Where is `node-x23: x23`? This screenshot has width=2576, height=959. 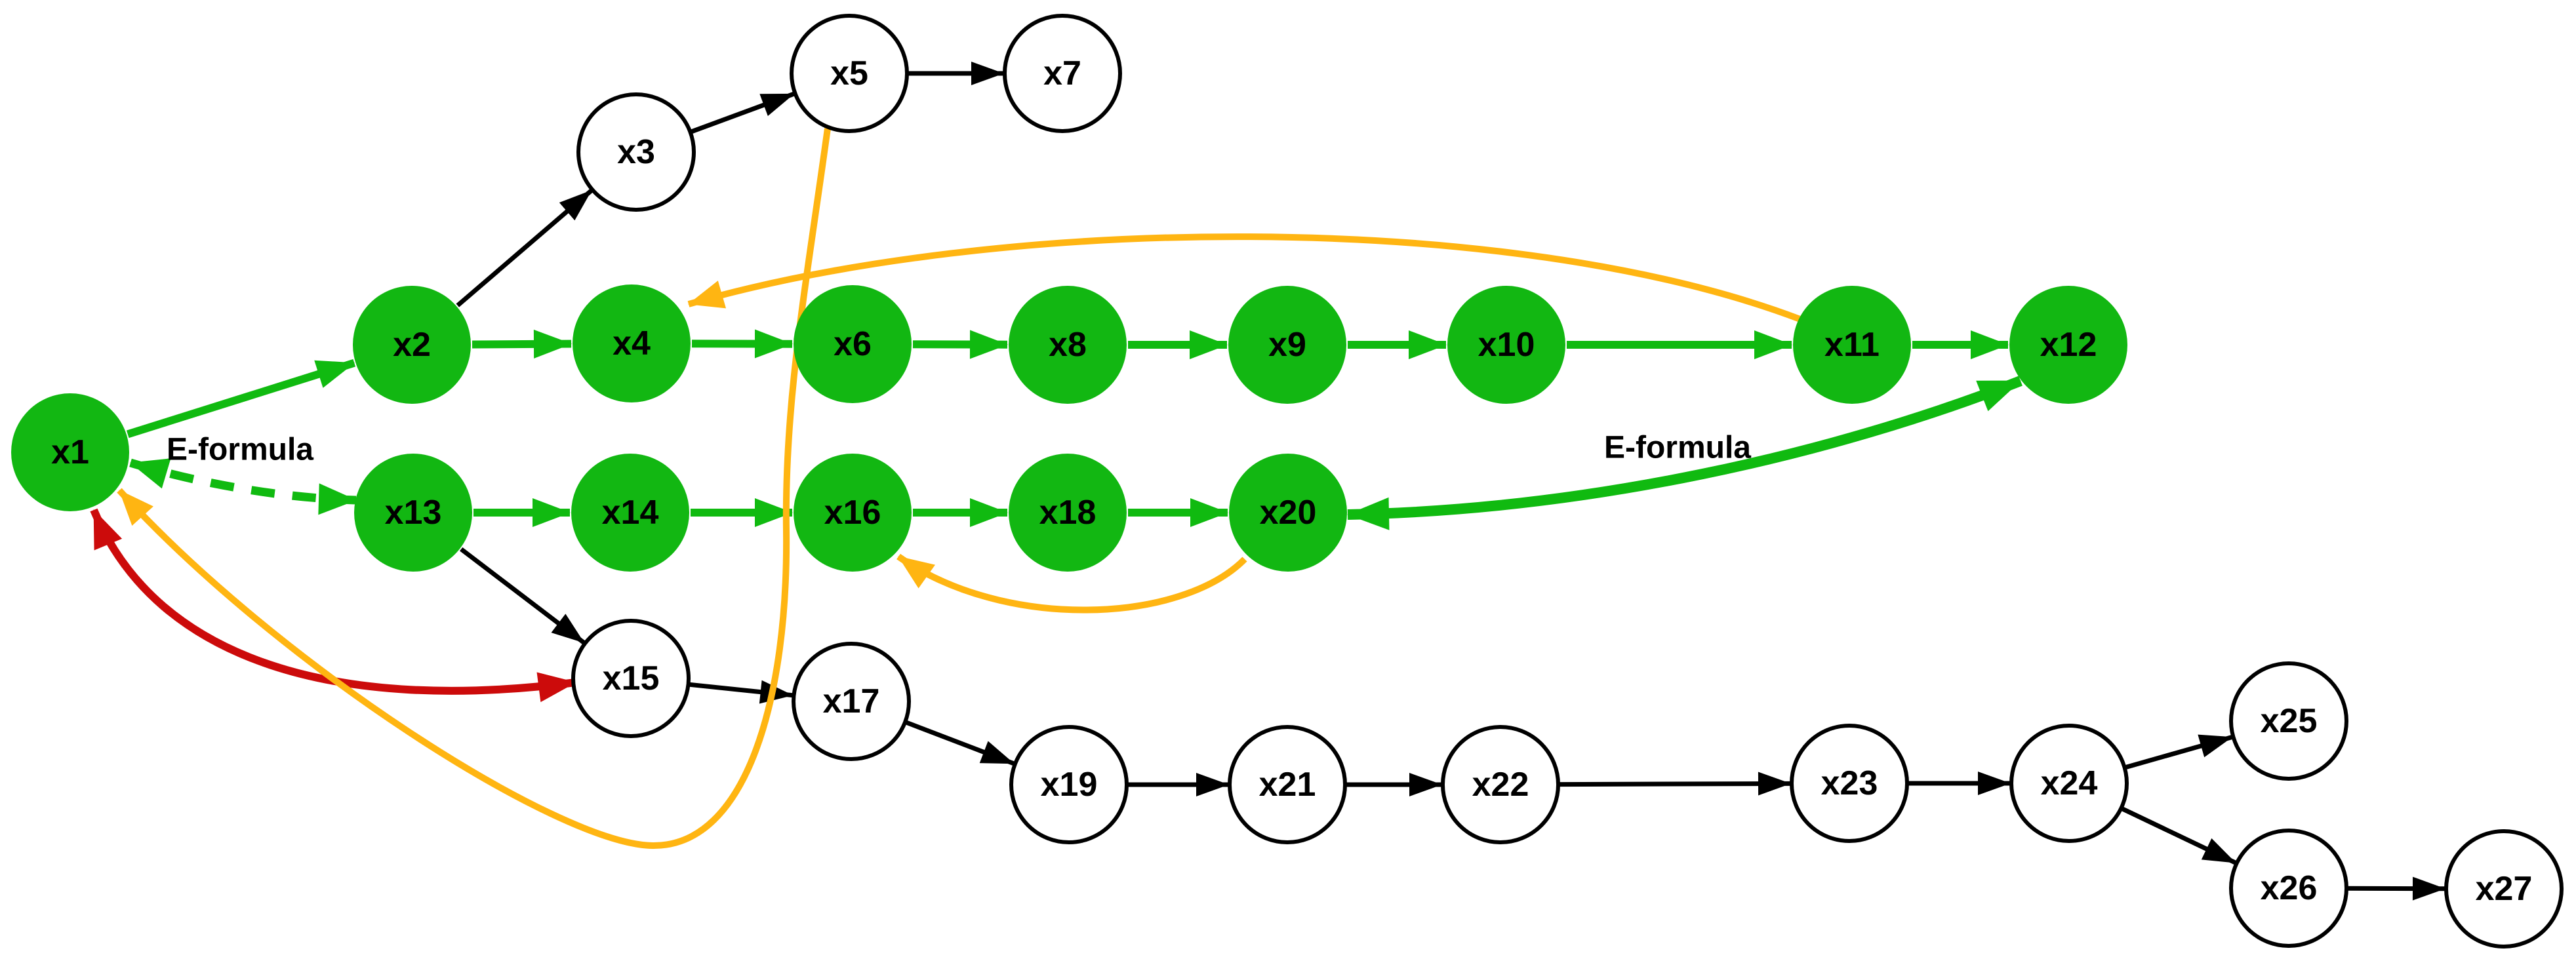
node-x23: x23 is located at coordinates (1849, 783).